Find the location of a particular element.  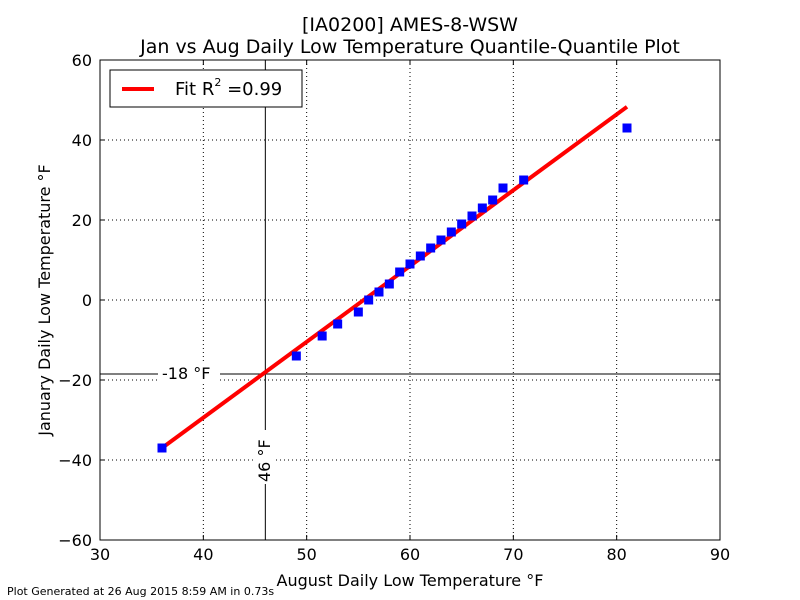

x-tick-label: 80 is located at coordinates (616, 554).